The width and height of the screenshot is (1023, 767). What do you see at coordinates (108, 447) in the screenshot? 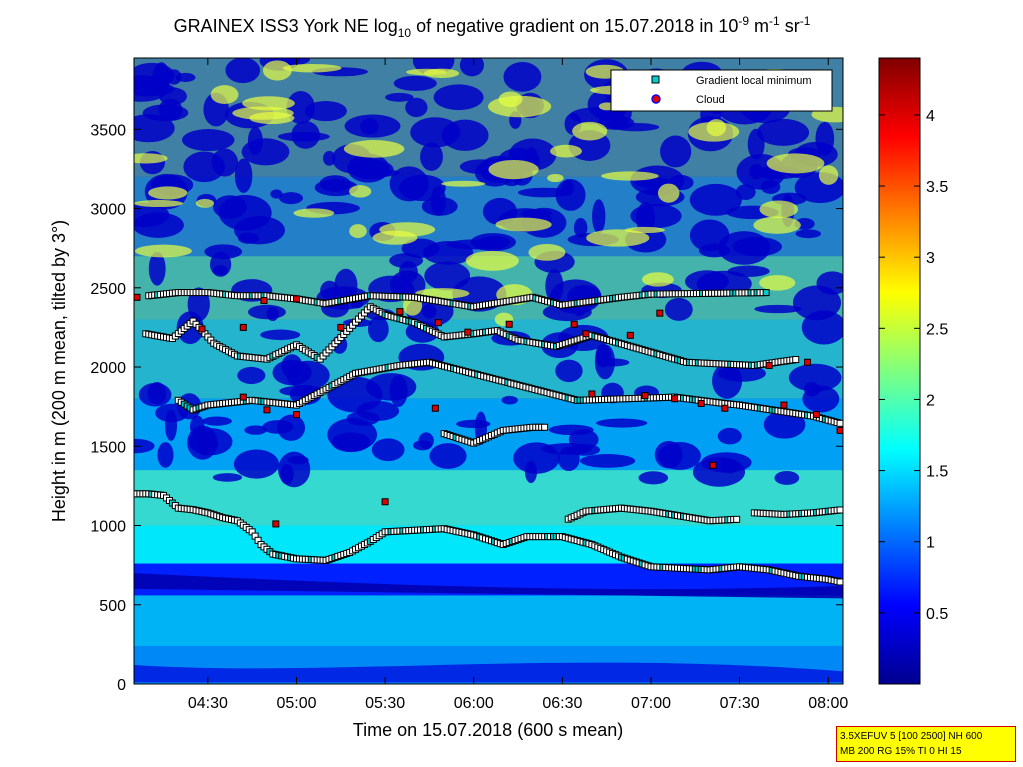
I see `y-tick-label: 1500` at bounding box center [108, 447].